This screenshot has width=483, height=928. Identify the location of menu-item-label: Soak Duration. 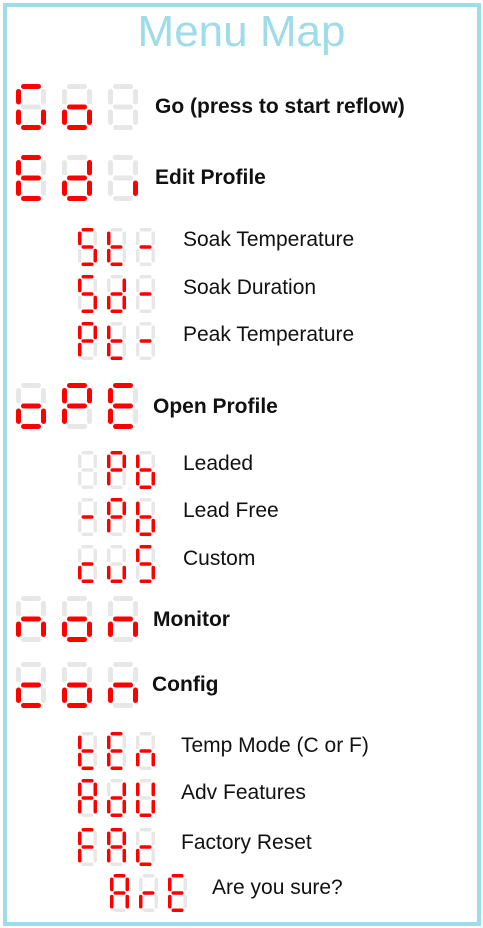
(250, 287).